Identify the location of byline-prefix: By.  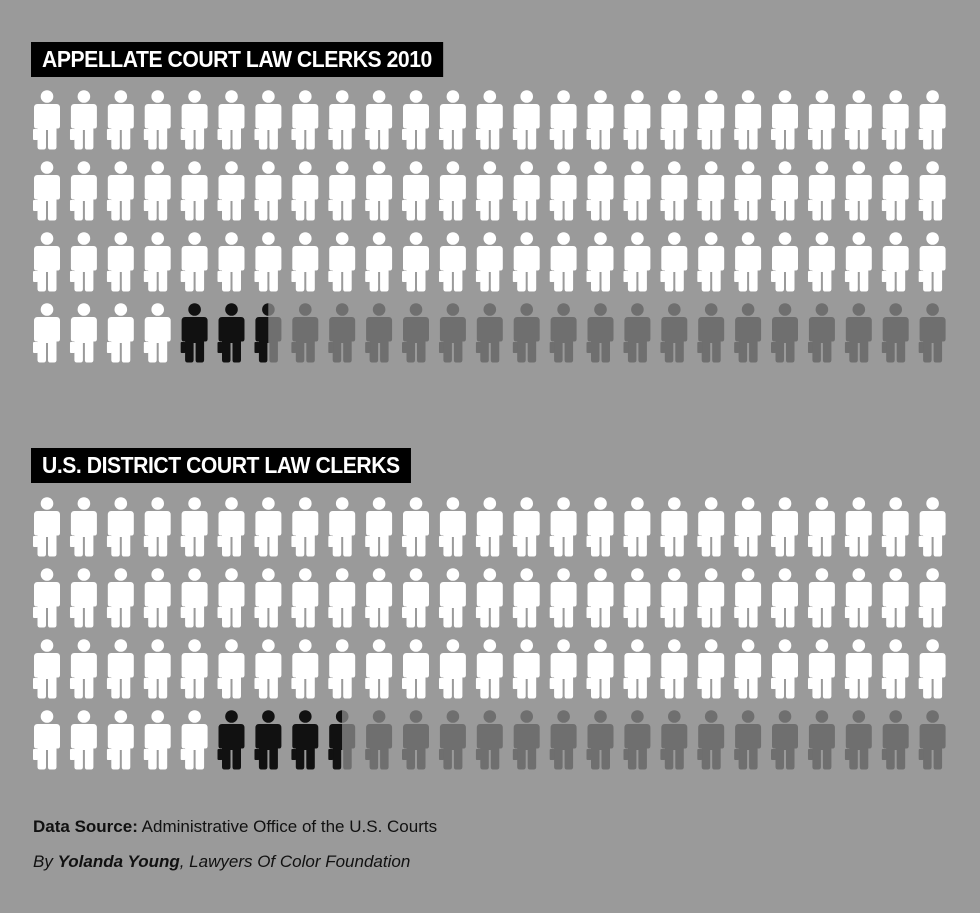
(43, 861).